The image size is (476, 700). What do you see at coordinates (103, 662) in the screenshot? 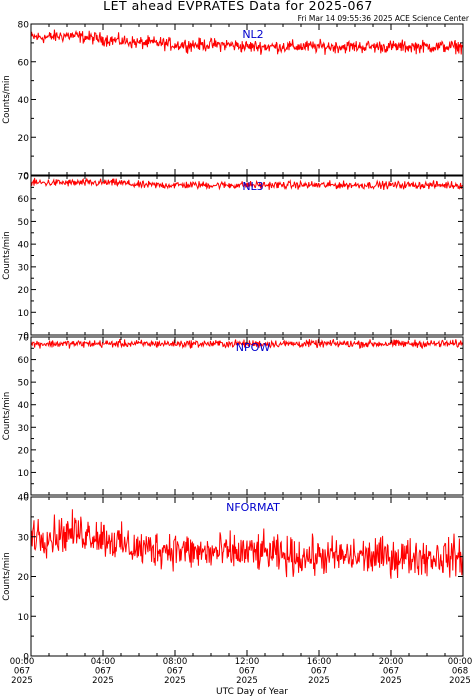
I see `x-tick-label: 04:00` at bounding box center [103, 662].